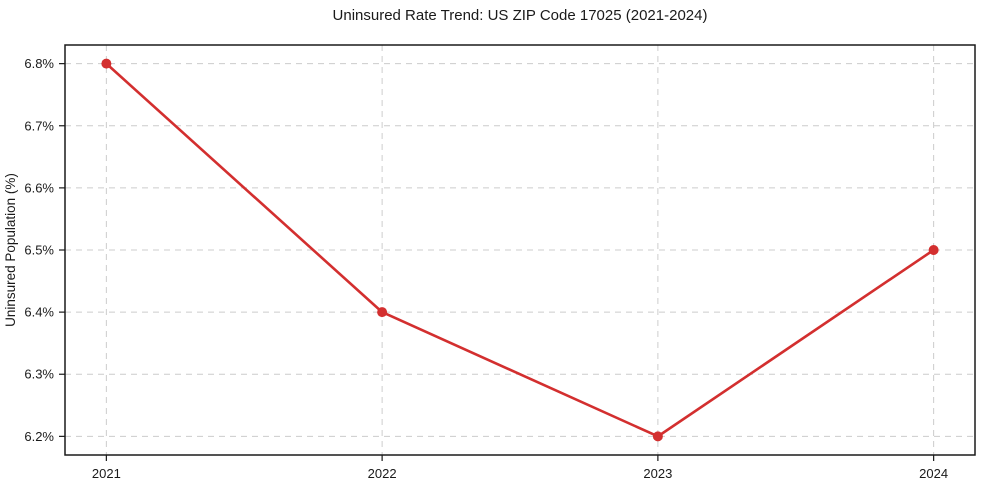  I want to click on y-axis-label: Uninsured Population (%), so click(10, 250).